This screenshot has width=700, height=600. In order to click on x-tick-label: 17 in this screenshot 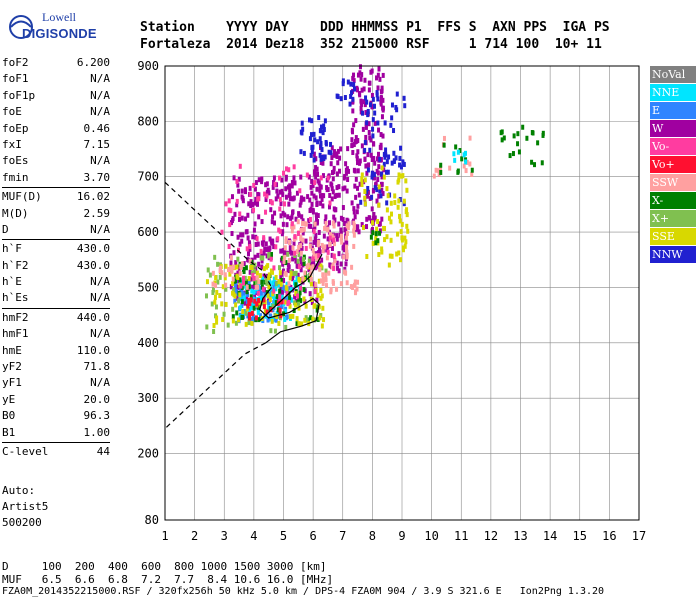, I will do `click(639, 536)`.